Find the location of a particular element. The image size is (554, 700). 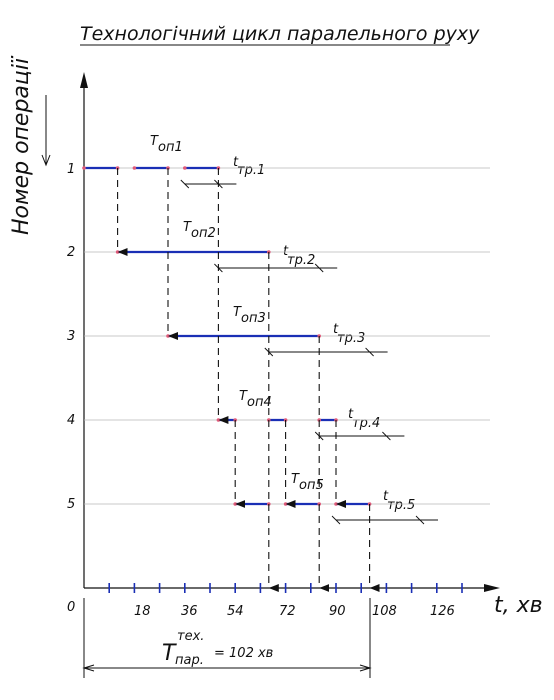

y-axis-label: Номер операції is located at coordinates (21, 145).